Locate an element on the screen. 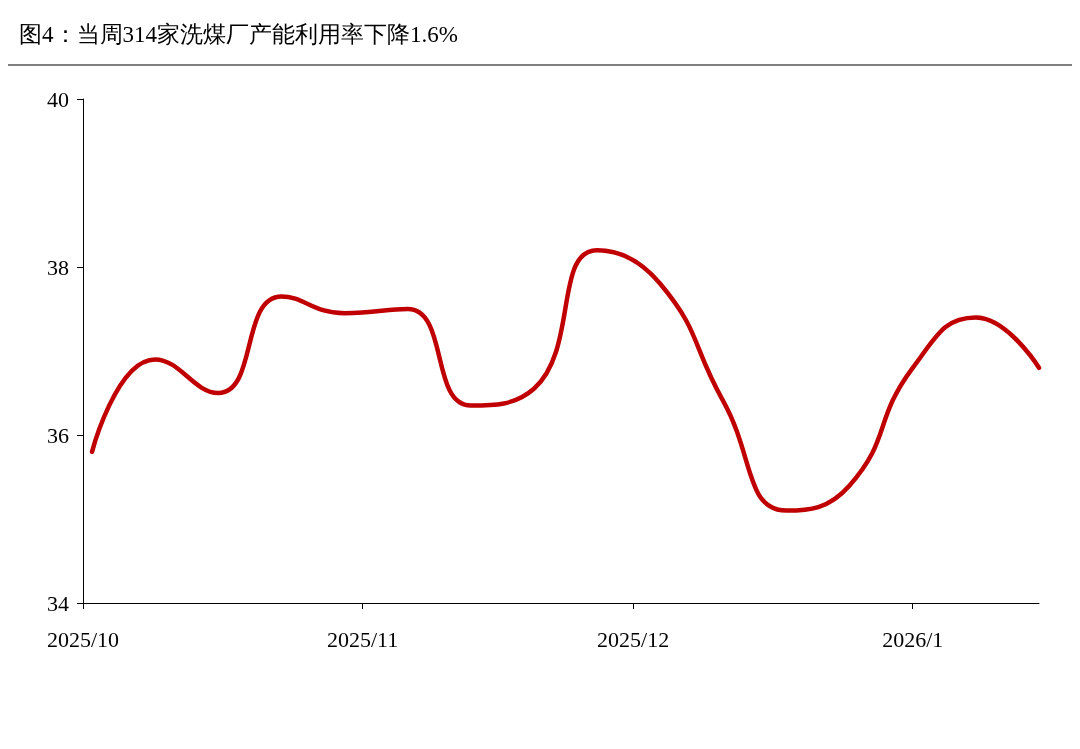  y-tick-label: 38 is located at coordinates (58, 267).